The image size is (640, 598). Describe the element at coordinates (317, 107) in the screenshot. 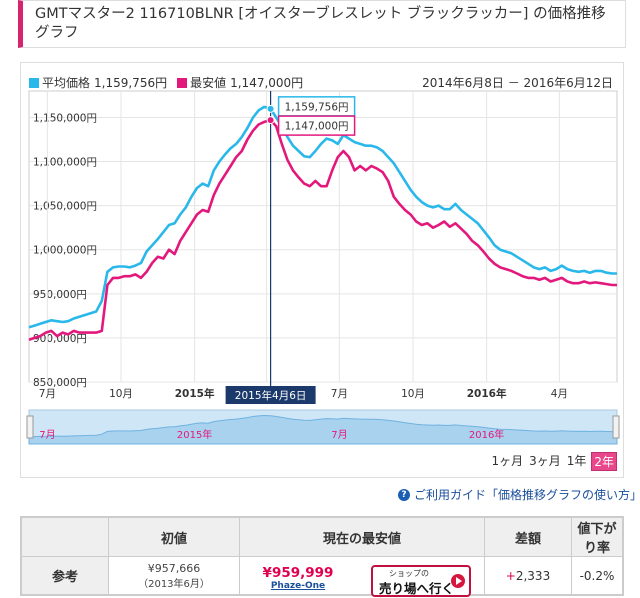

I see `tooltip-avg-value: 1,159,756円` at that location.